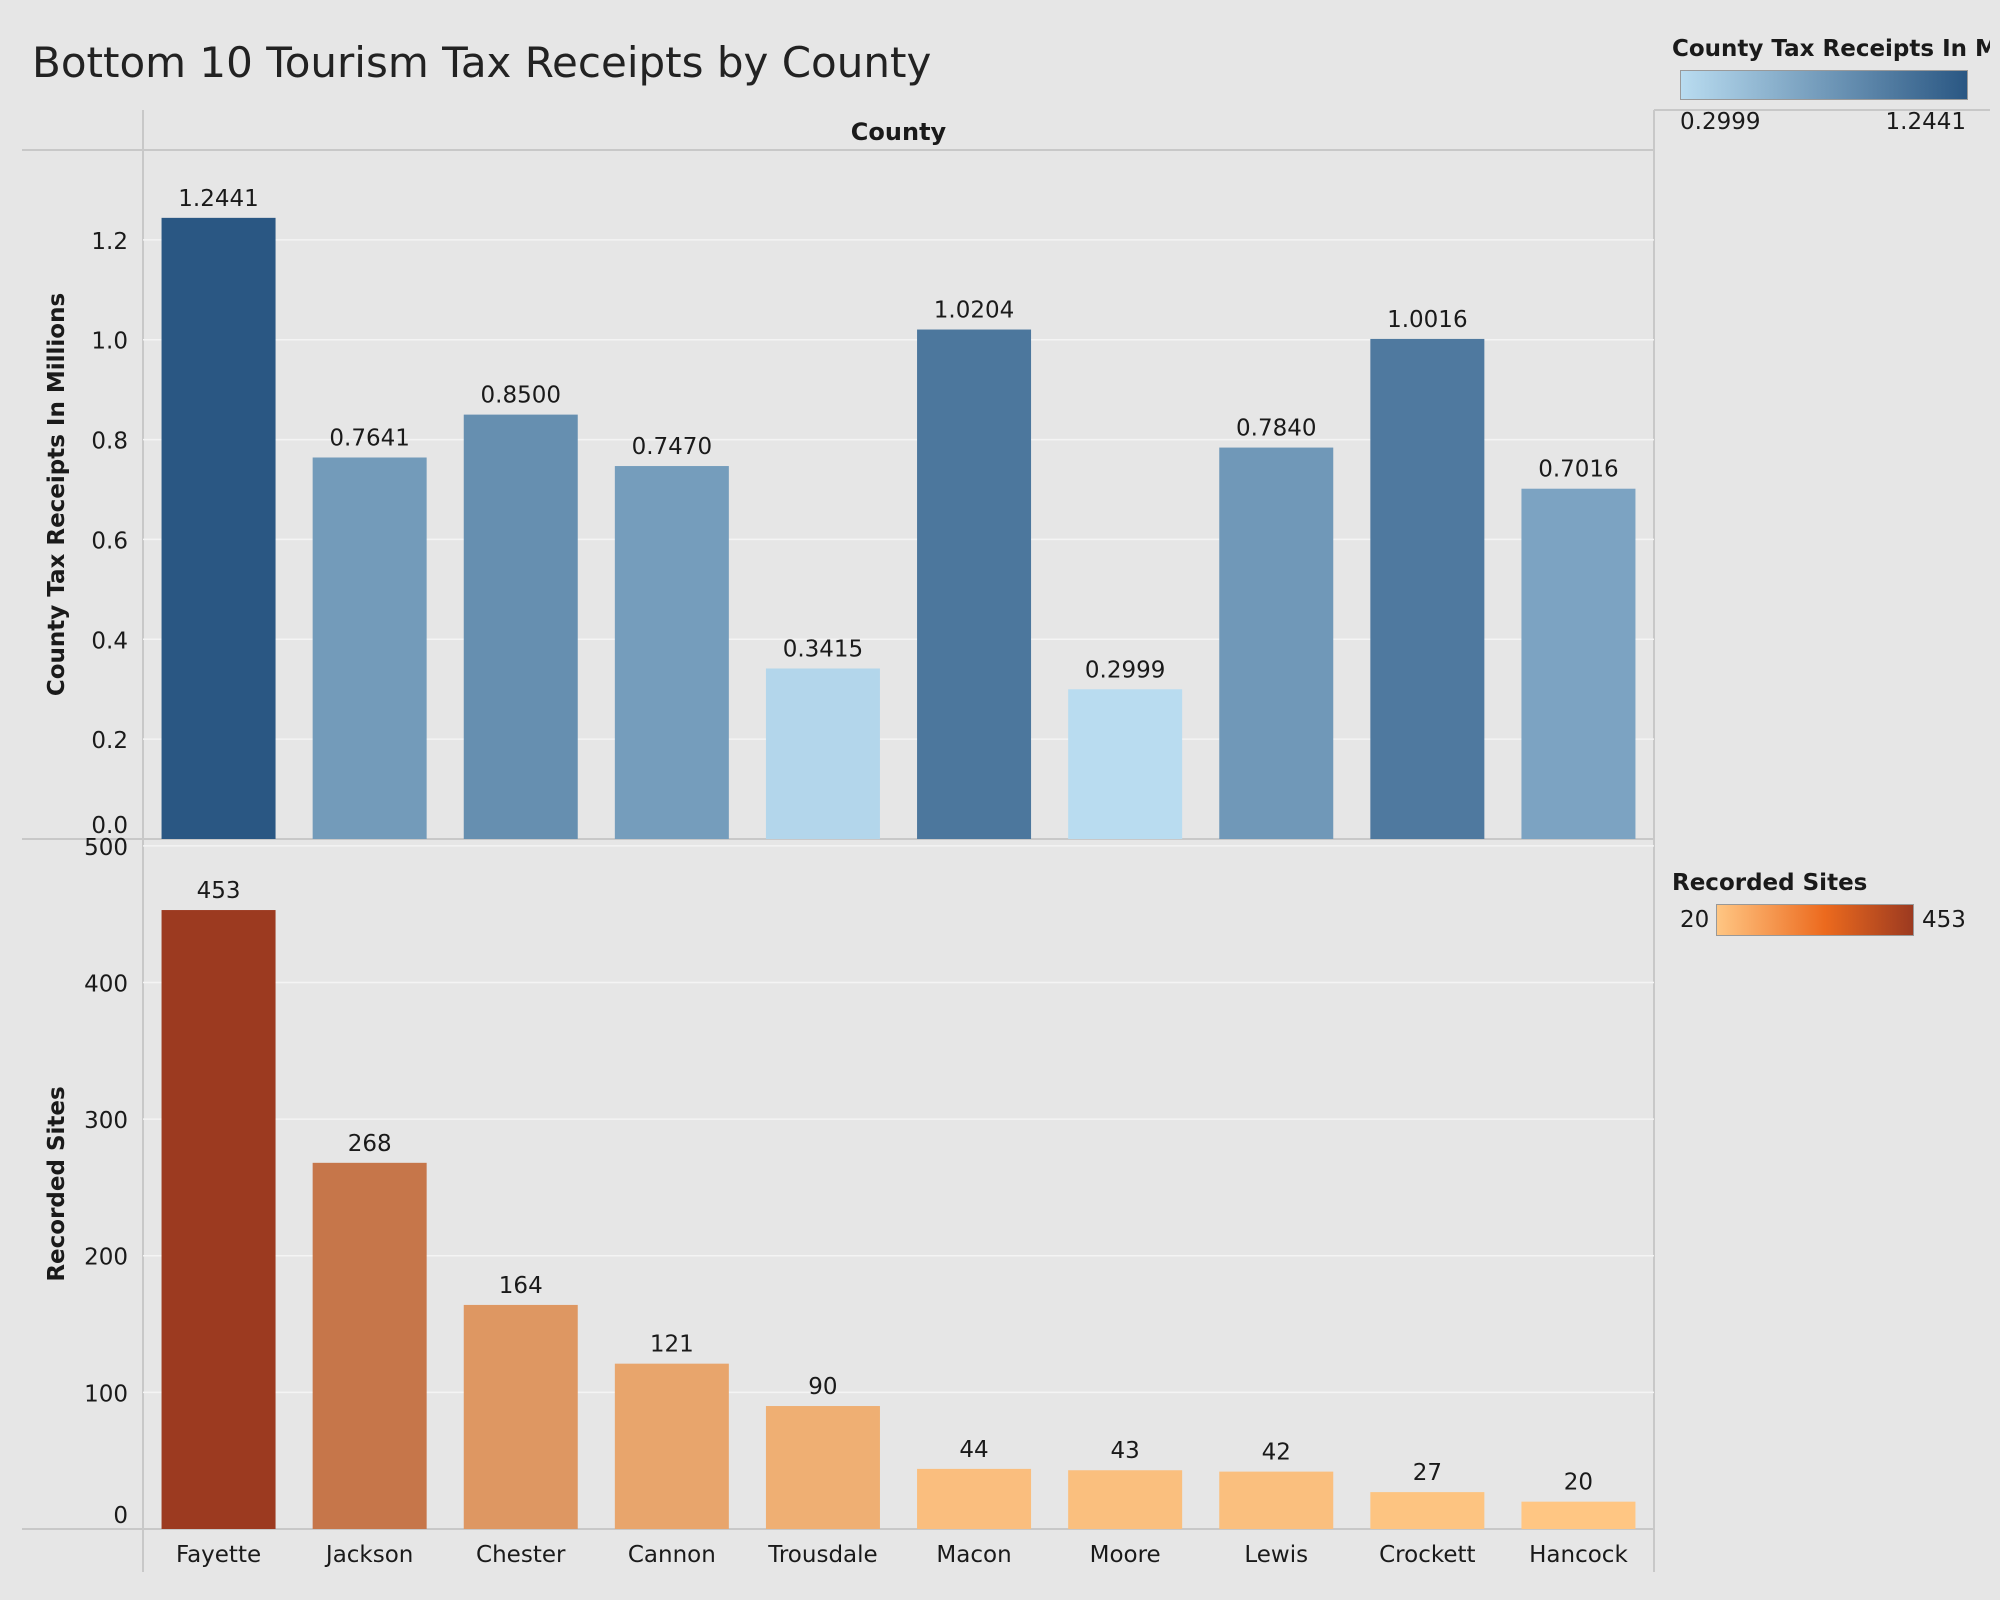 Image resolution: width=2000 pixels, height=1600 pixels. I want to click on x-tick-label: Crockett, so click(1427, 1555).